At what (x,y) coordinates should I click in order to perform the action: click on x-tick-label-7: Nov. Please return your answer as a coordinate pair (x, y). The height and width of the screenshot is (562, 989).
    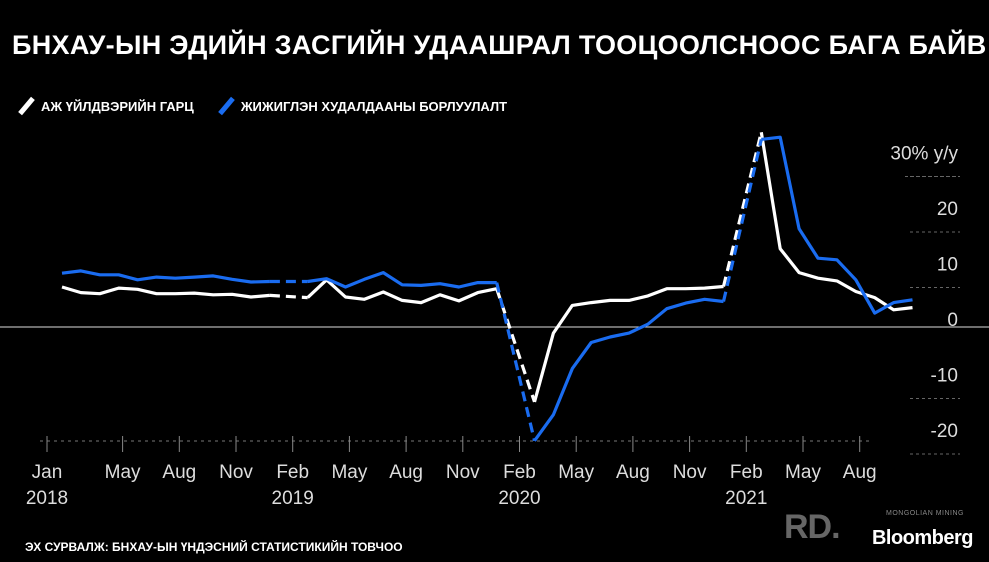
    Looking at the image, I should click on (463, 472).